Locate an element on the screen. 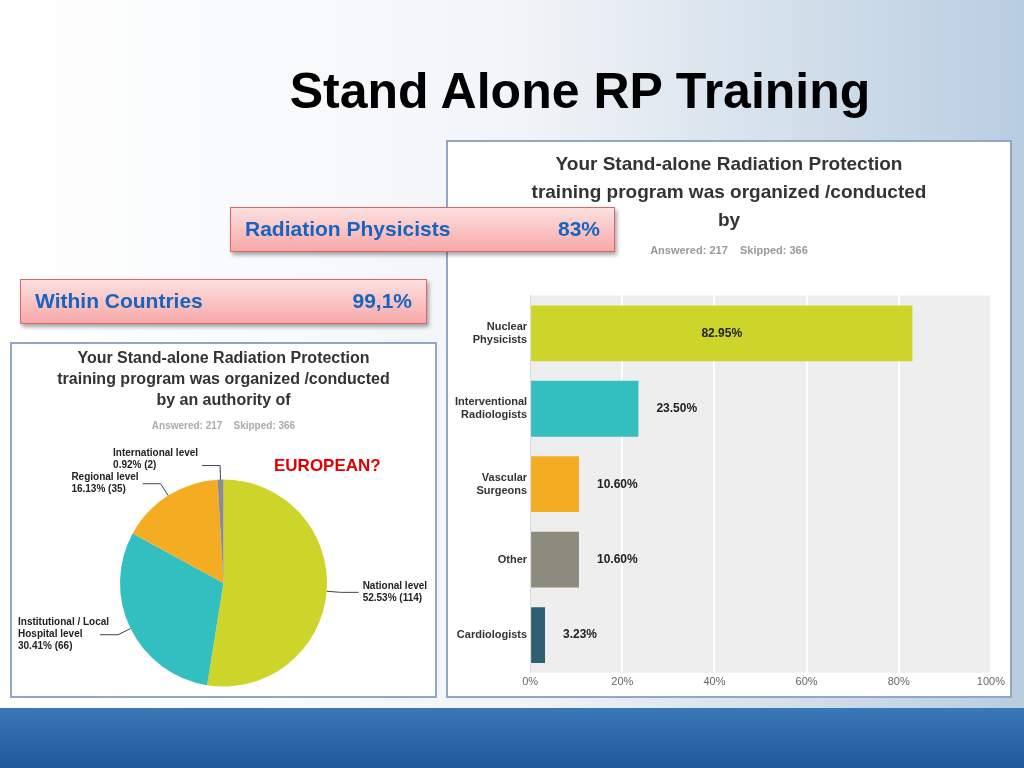 This screenshot has height=768, width=1024. text: Within Countries 99,1% is located at coordinates (223, 300).